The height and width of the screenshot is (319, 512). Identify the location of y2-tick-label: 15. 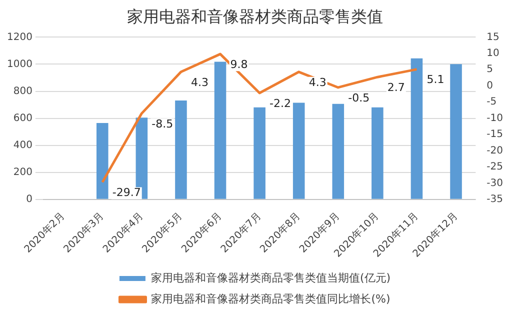
(493, 37).